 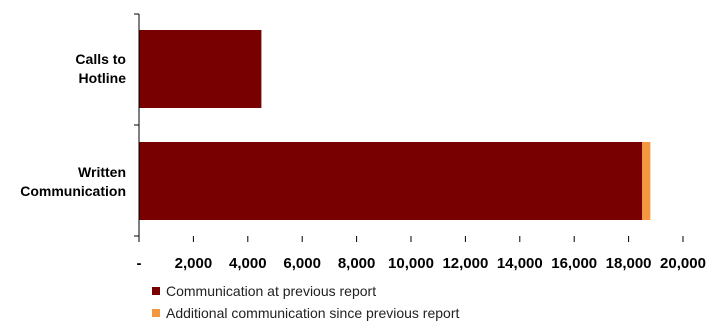 What do you see at coordinates (139, 263) in the screenshot?
I see `x-tick-label: -` at bounding box center [139, 263].